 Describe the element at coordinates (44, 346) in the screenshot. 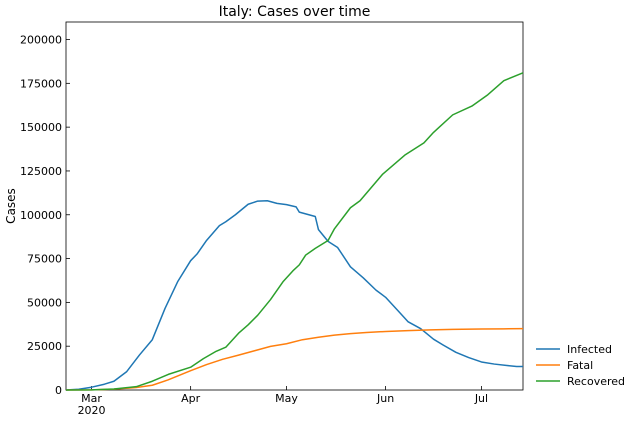

I see `y-tick-label: 25000` at that location.